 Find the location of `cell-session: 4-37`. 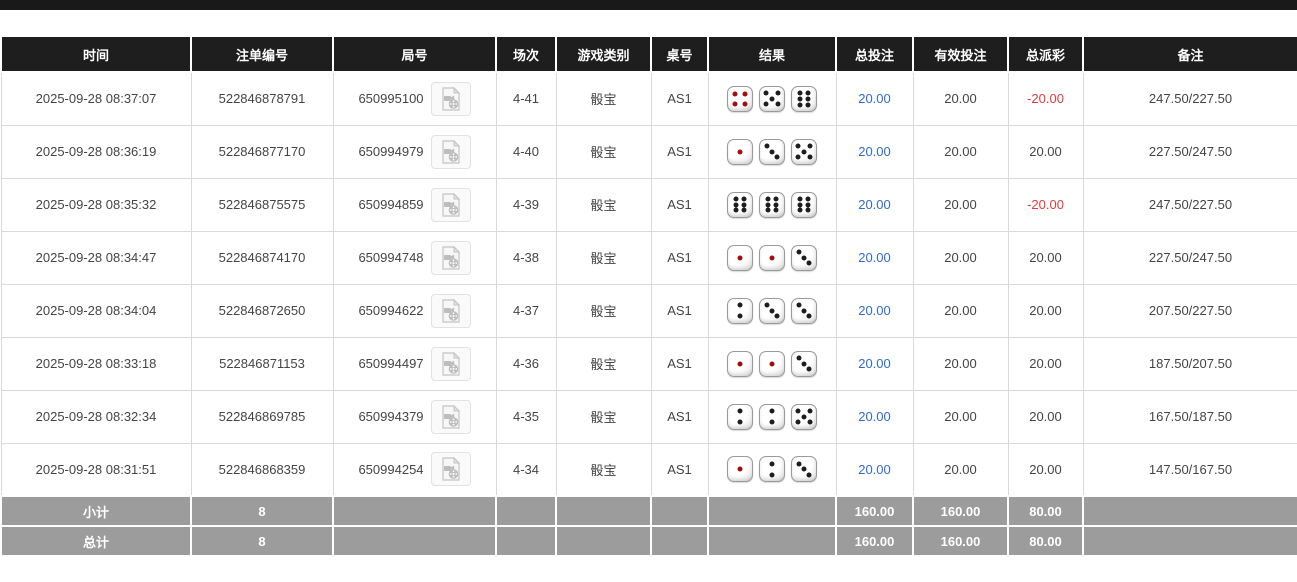

cell-session: 4-37 is located at coordinates (526, 310).